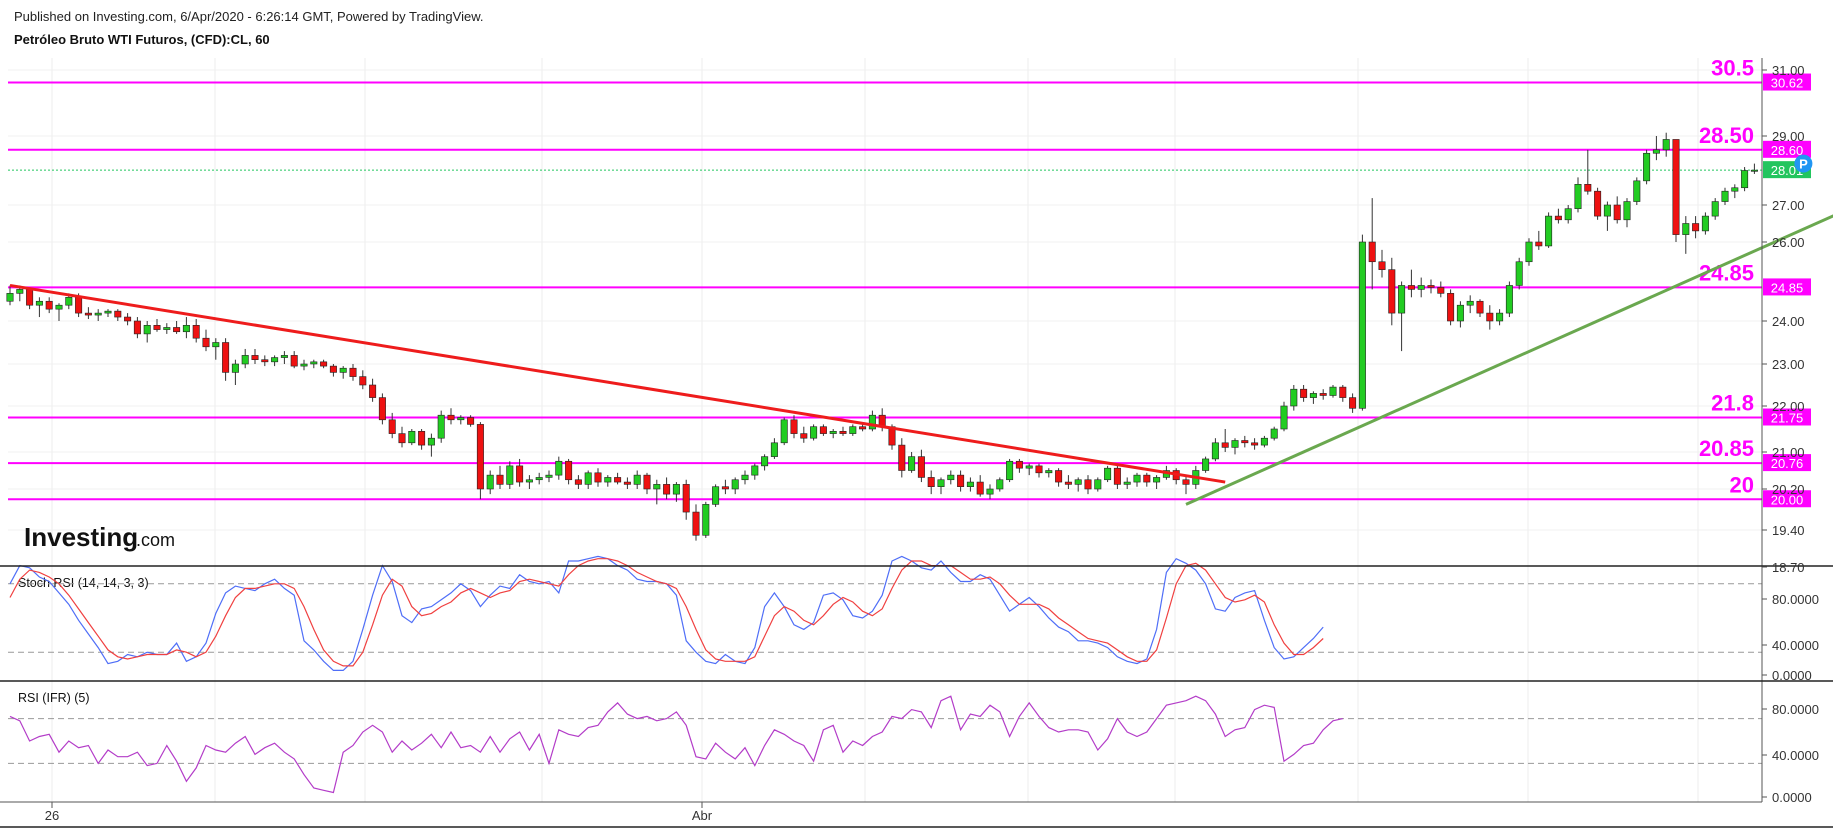  I want to click on d-series-line, so click(666, 612).